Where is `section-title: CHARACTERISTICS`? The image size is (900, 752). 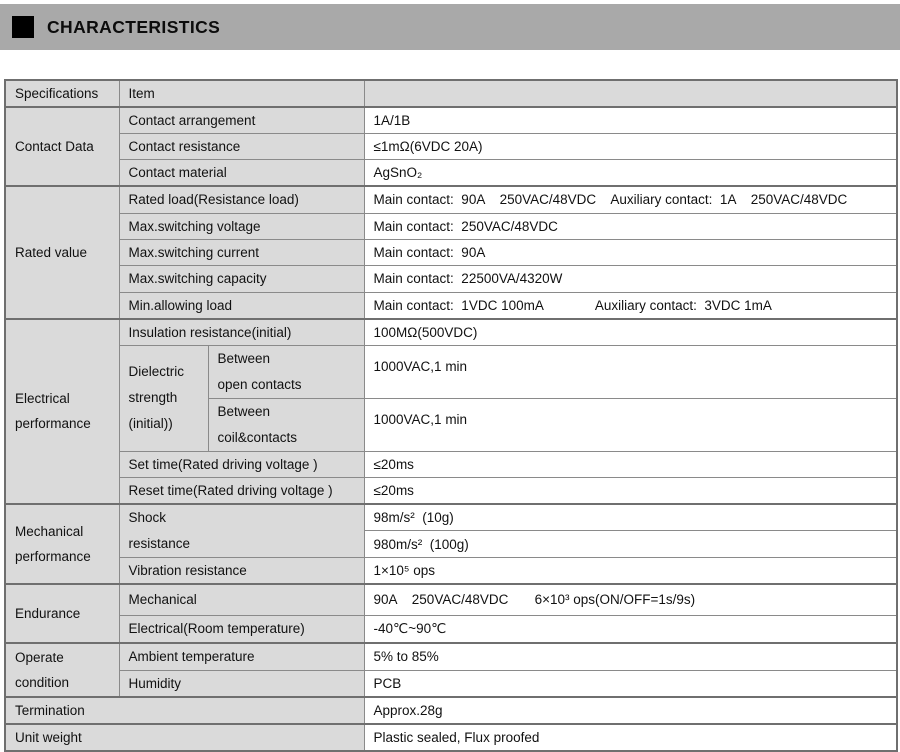 section-title: CHARACTERISTICS is located at coordinates (134, 26).